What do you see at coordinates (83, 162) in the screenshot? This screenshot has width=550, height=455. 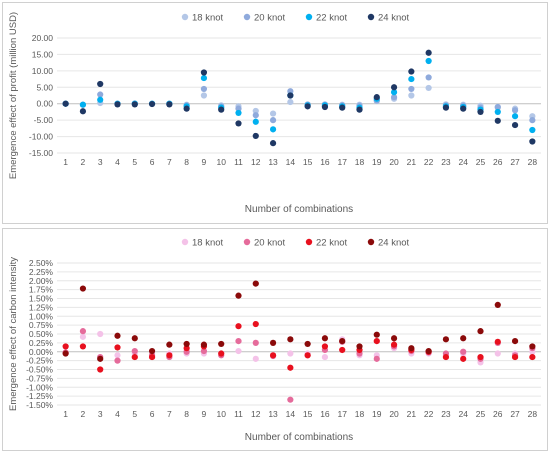 I see `profit-xtick-label: 2` at bounding box center [83, 162].